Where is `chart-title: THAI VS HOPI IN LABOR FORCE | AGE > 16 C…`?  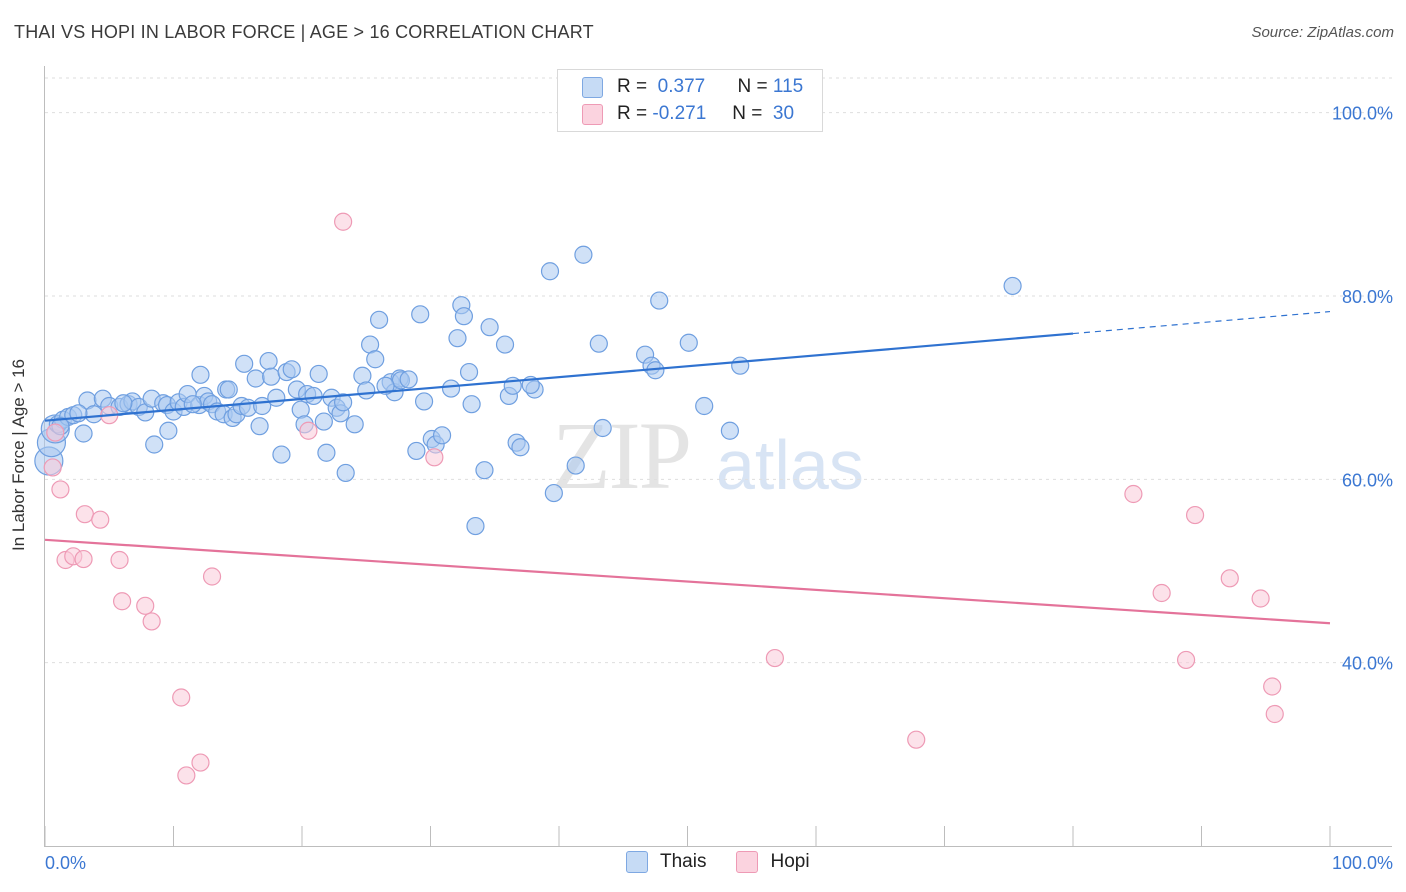
chart-title: THAI VS HOPI IN LABOR FORCE | AGE > 16 C… is located at coordinates (304, 32).